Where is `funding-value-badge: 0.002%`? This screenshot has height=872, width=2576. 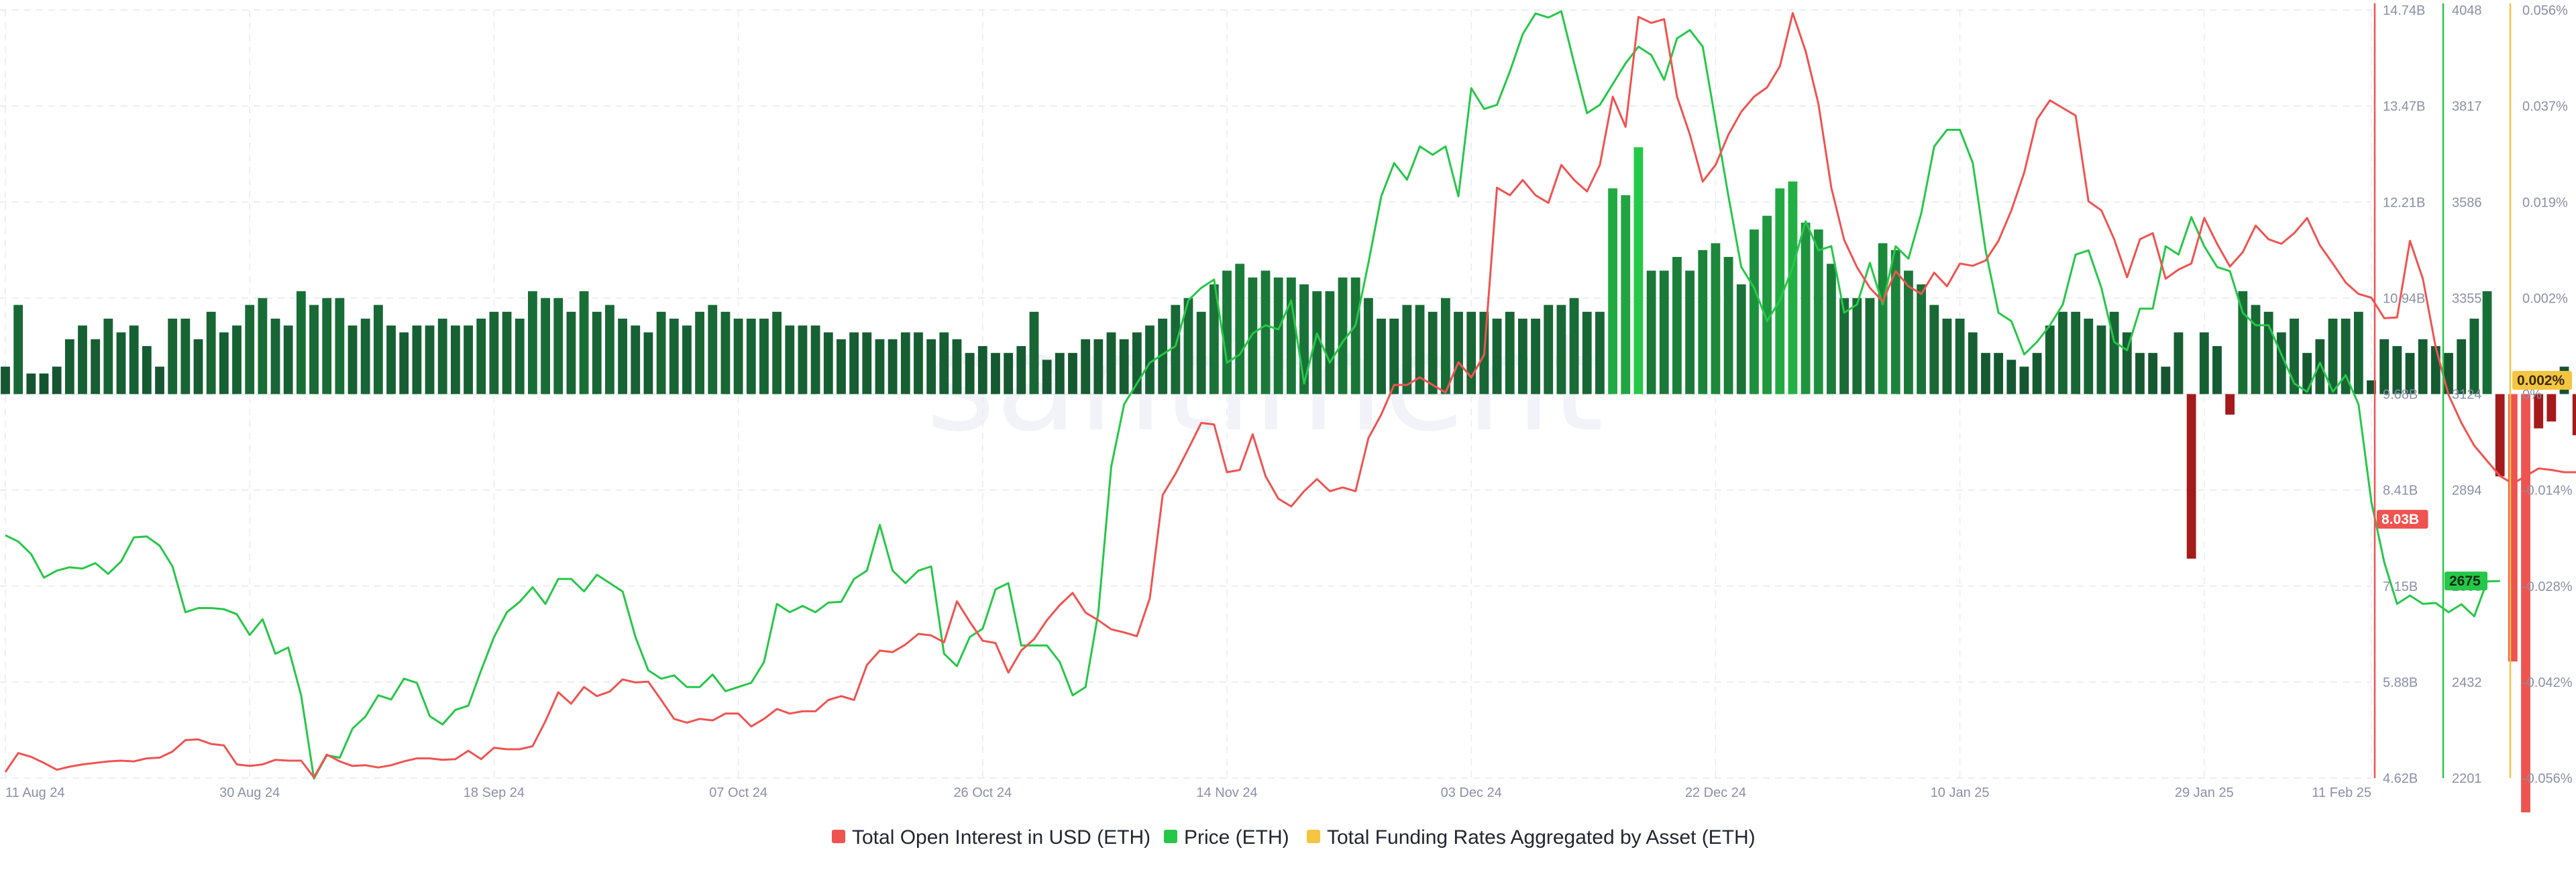
funding-value-badge: 0.002% is located at coordinates (2541, 380).